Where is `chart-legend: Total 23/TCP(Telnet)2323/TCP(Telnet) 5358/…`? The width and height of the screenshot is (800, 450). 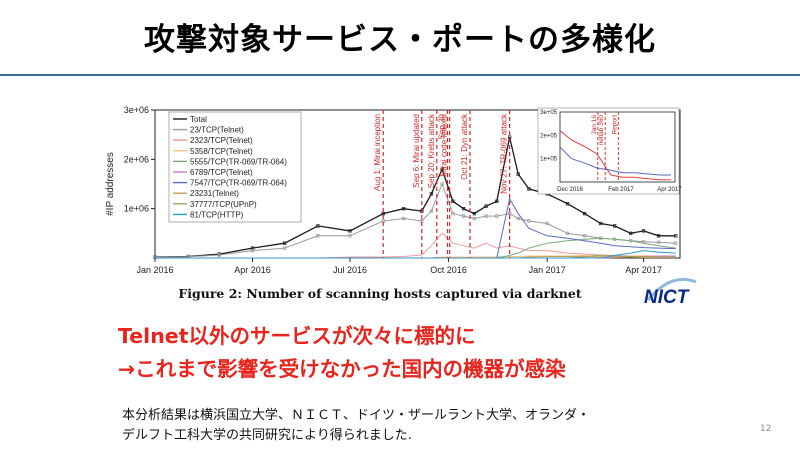 chart-legend: Total 23/TCP(Telnet)2323/TCP(Telnet) 5358/… is located at coordinates (235, 167).